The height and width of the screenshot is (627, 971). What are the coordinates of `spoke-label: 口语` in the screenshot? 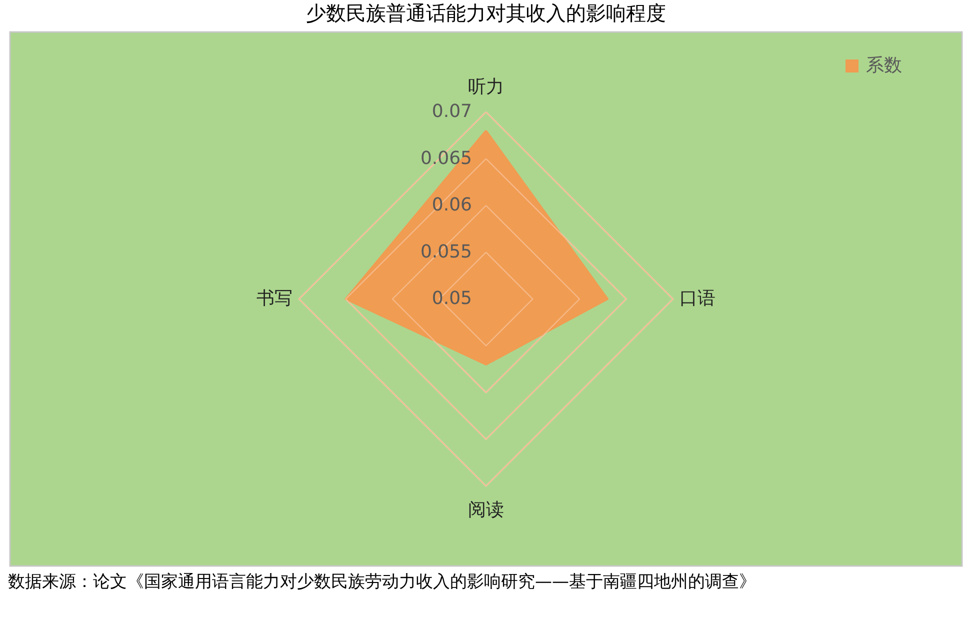 It's located at (697, 298).